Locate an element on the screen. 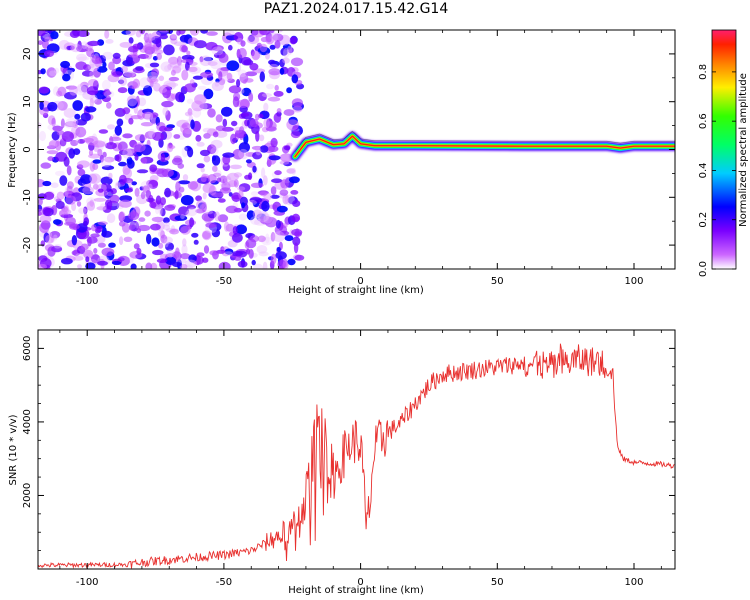 This screenshot has height=600, width=750. colorbar-ticks: 0.0 0.2 0.4 0.6 0.8 is located at coordinates (717, 170).